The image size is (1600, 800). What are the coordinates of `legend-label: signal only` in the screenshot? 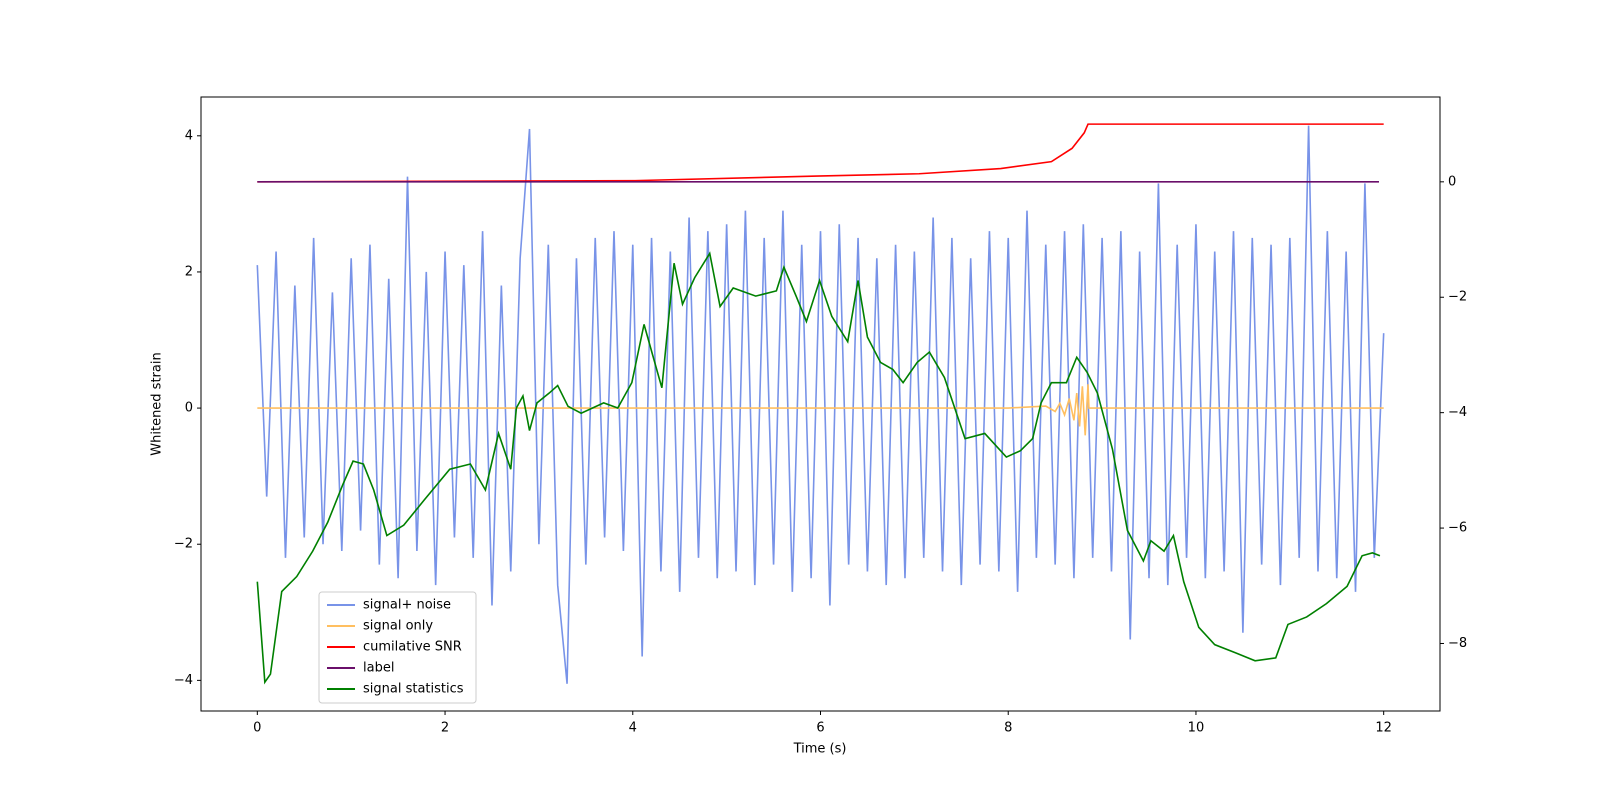 It's located at (398, 626).